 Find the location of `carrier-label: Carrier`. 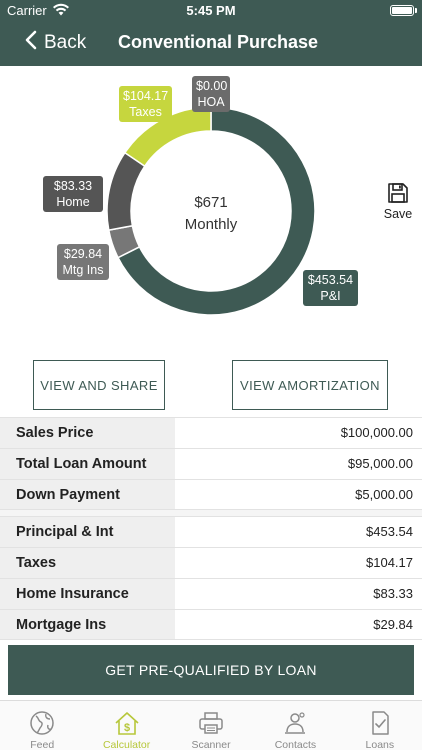

carrier-label: Carrier is located at coordinates (27, 10).